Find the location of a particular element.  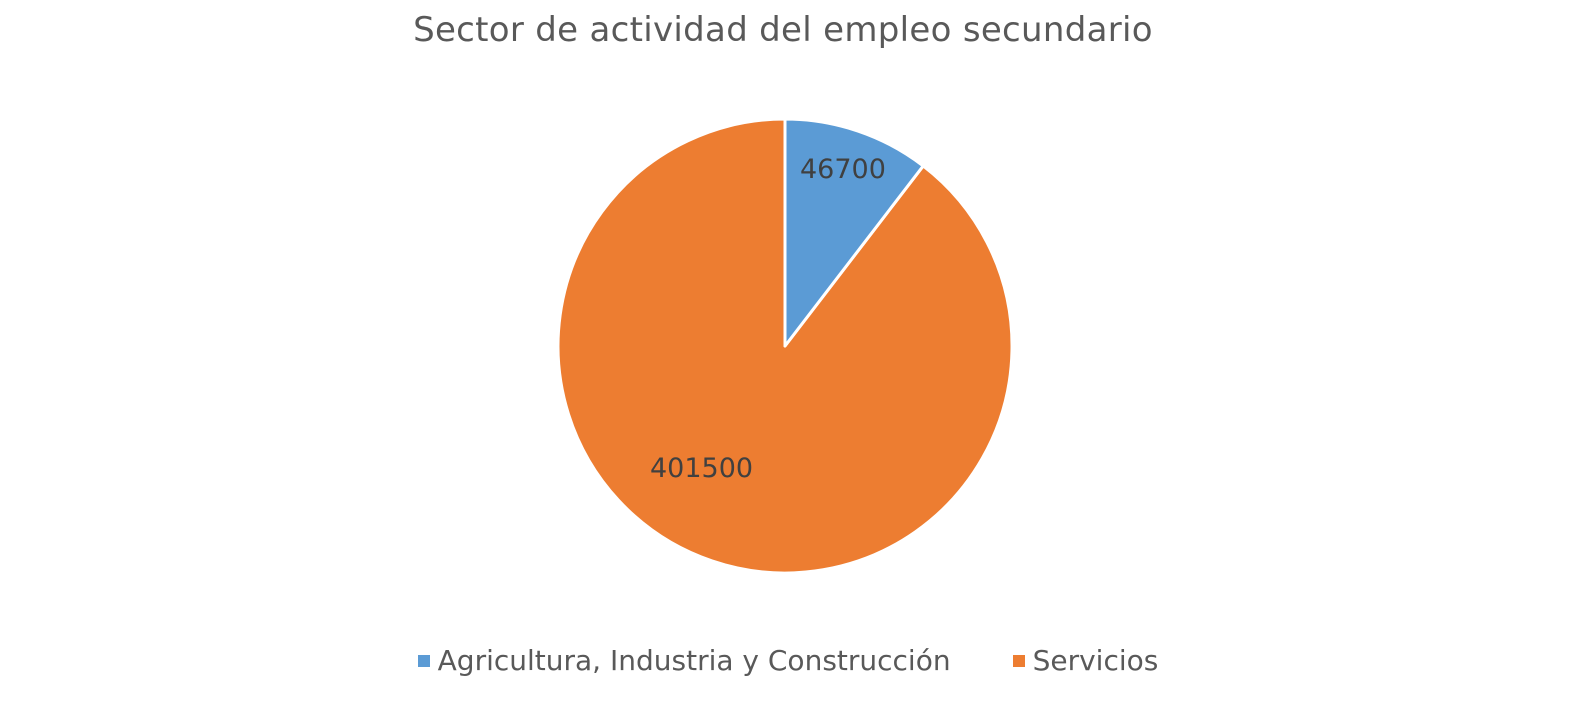

legend-item-servicios: Servicios is located at coordinates (1085, 660).